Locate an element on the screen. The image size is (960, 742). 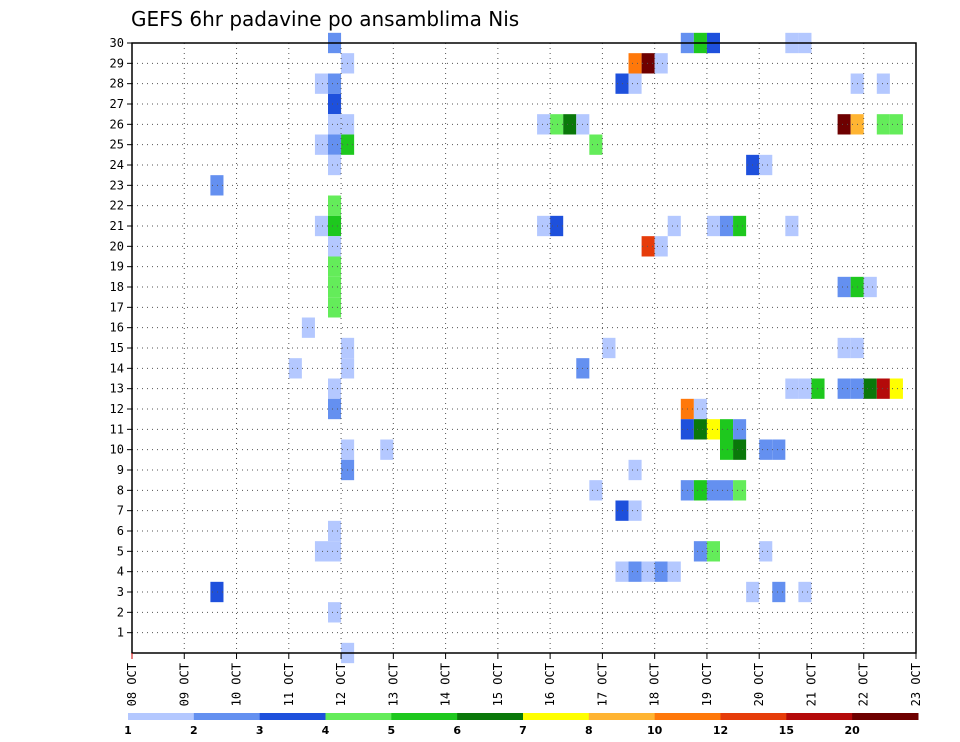
colorbar: 1 2 3 4 5 6 7 8 10 12 15 20 is located at coordinates (521, 725).